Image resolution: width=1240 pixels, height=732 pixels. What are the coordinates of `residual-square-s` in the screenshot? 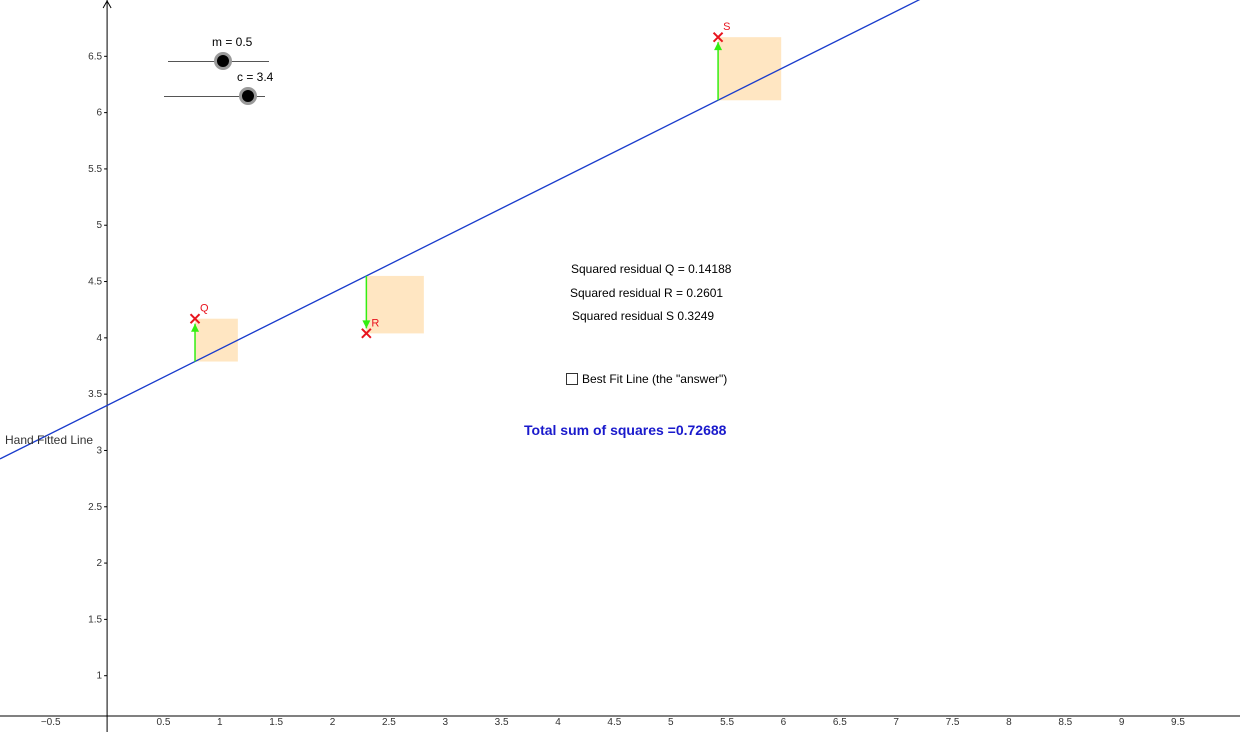 It's located at (750, 69).